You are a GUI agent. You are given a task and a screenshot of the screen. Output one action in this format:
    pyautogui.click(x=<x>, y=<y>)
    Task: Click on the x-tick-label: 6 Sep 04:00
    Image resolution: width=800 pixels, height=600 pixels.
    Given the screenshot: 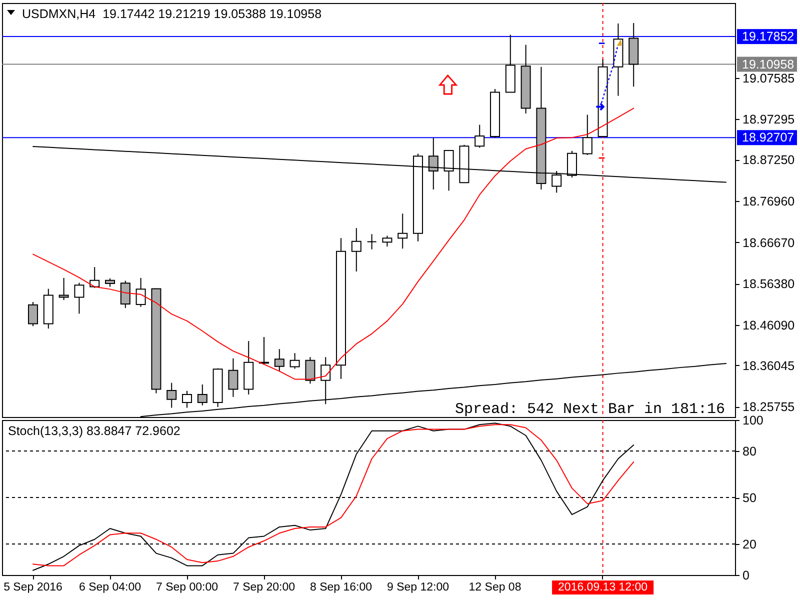 What is the action you would take?
    pyautogui.click(x=110, y=588)
    